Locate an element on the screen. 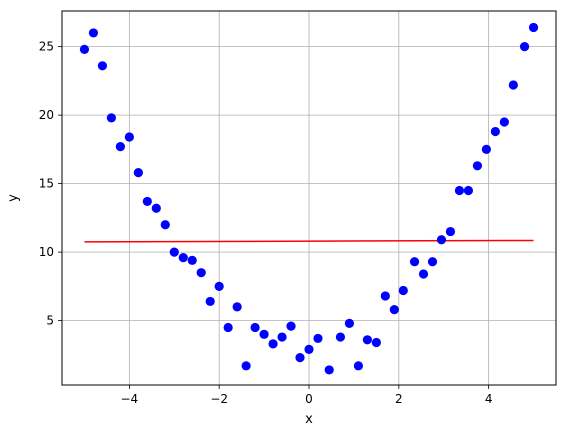  y-axis-label: y is located at coordinates (13, 198).